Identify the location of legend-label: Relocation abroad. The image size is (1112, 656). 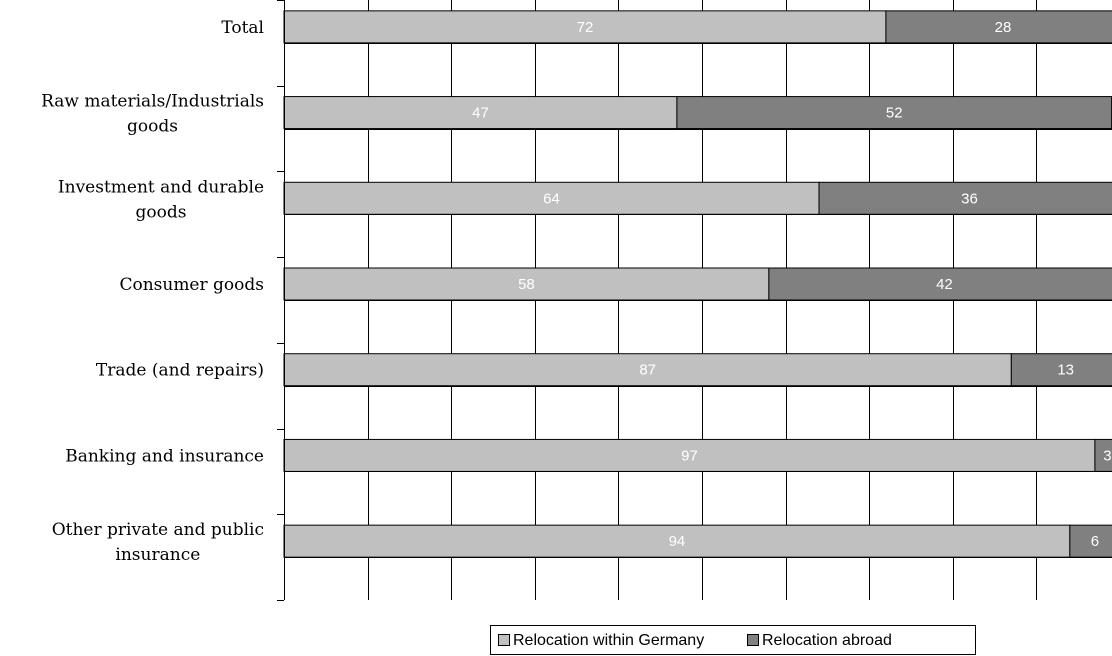
(827, 640).